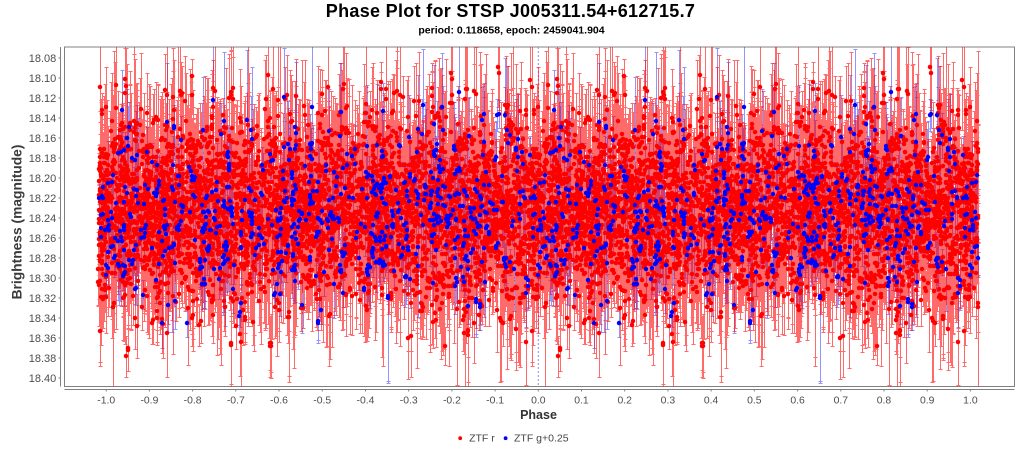  I want to click on svg-text: -0.7, so click(236, 401).